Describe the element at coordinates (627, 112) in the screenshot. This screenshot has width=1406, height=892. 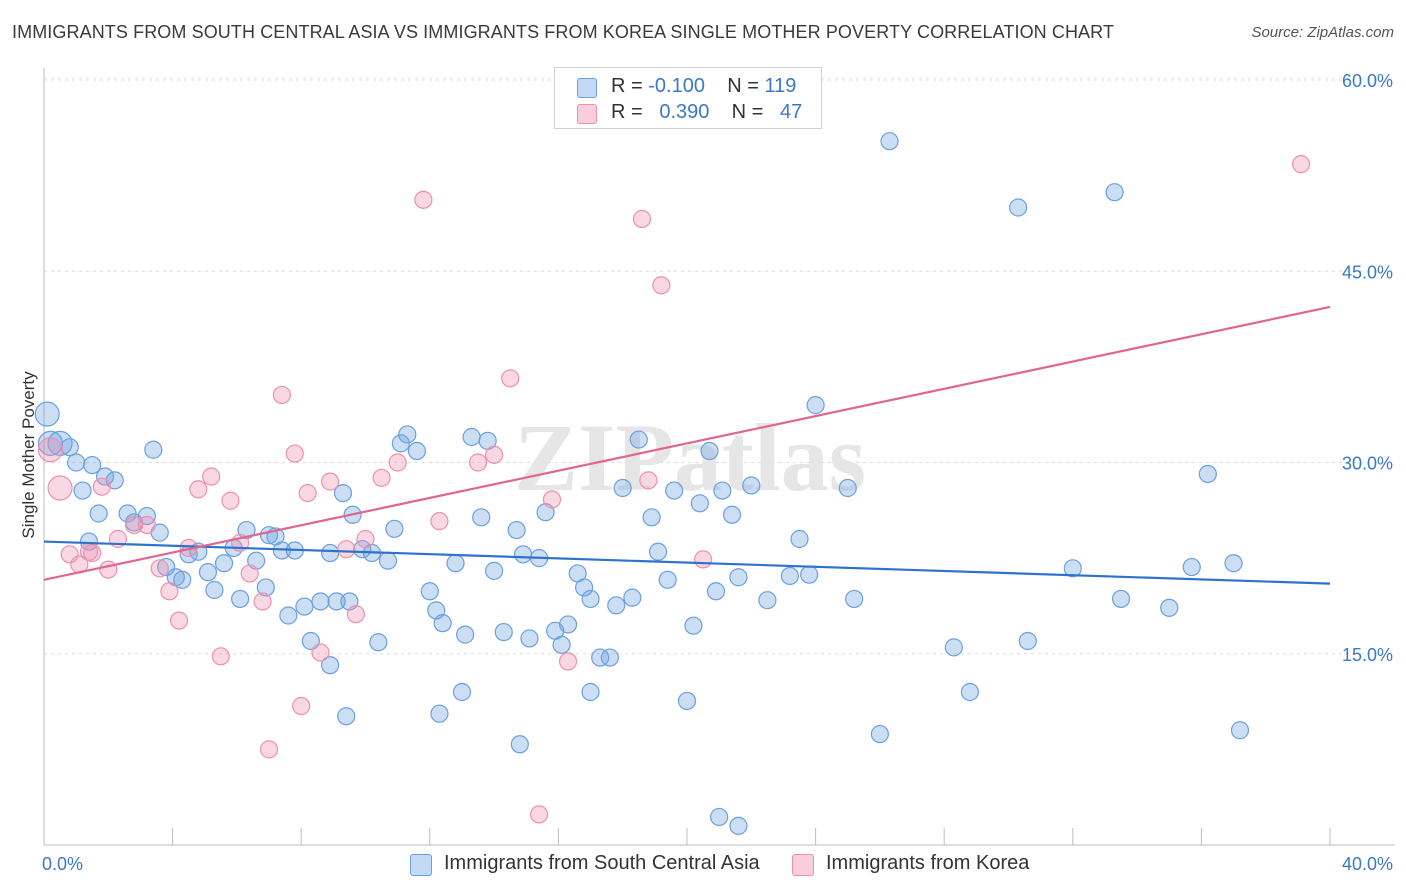
I see `legend-r-label: R =` at that location.